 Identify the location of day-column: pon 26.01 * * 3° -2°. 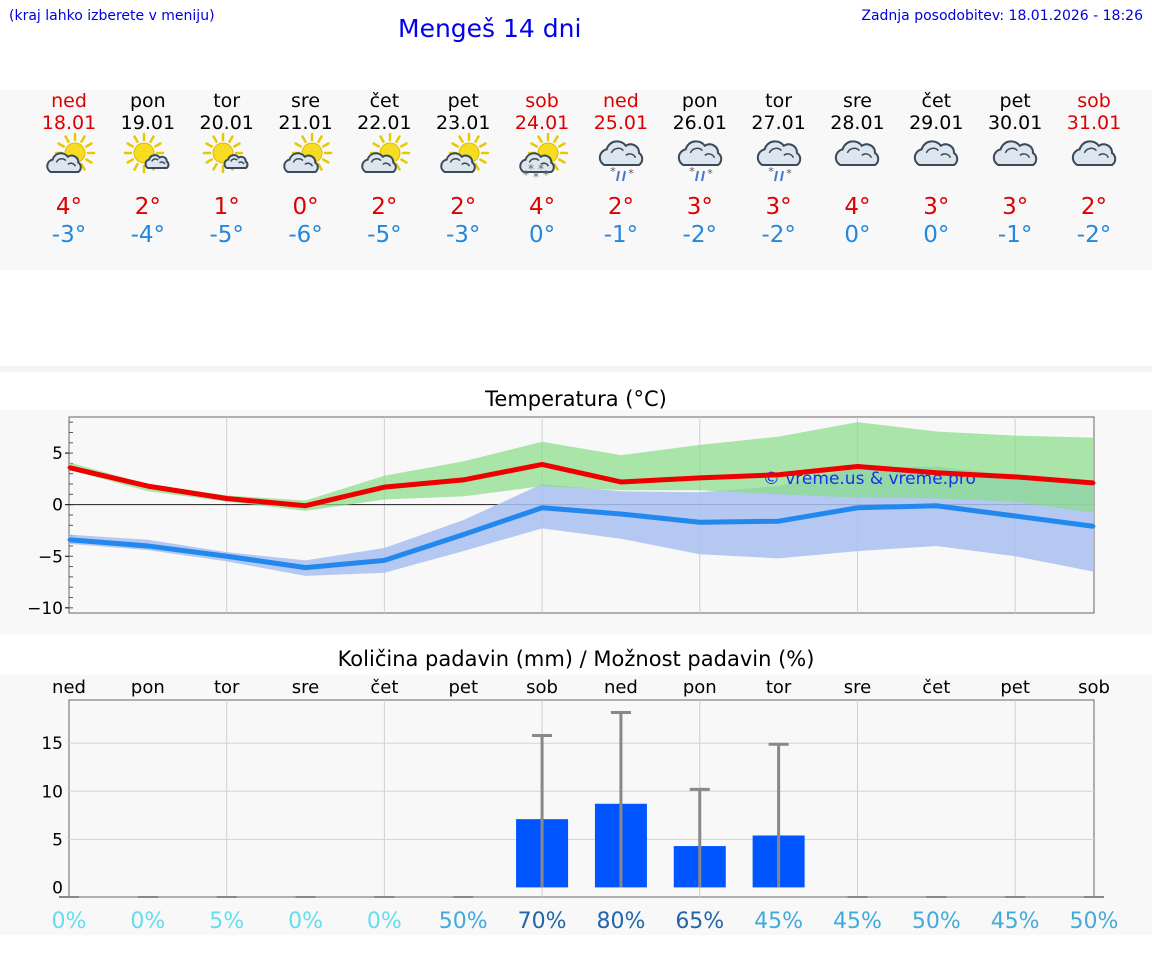
(700, 169).